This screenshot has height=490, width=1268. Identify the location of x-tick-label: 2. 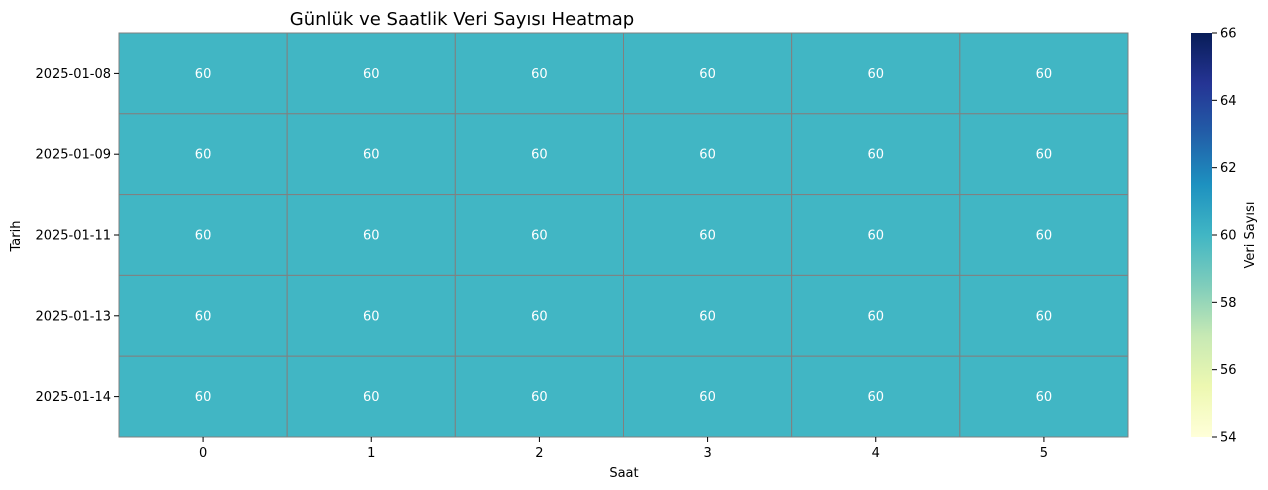
(539, 453).